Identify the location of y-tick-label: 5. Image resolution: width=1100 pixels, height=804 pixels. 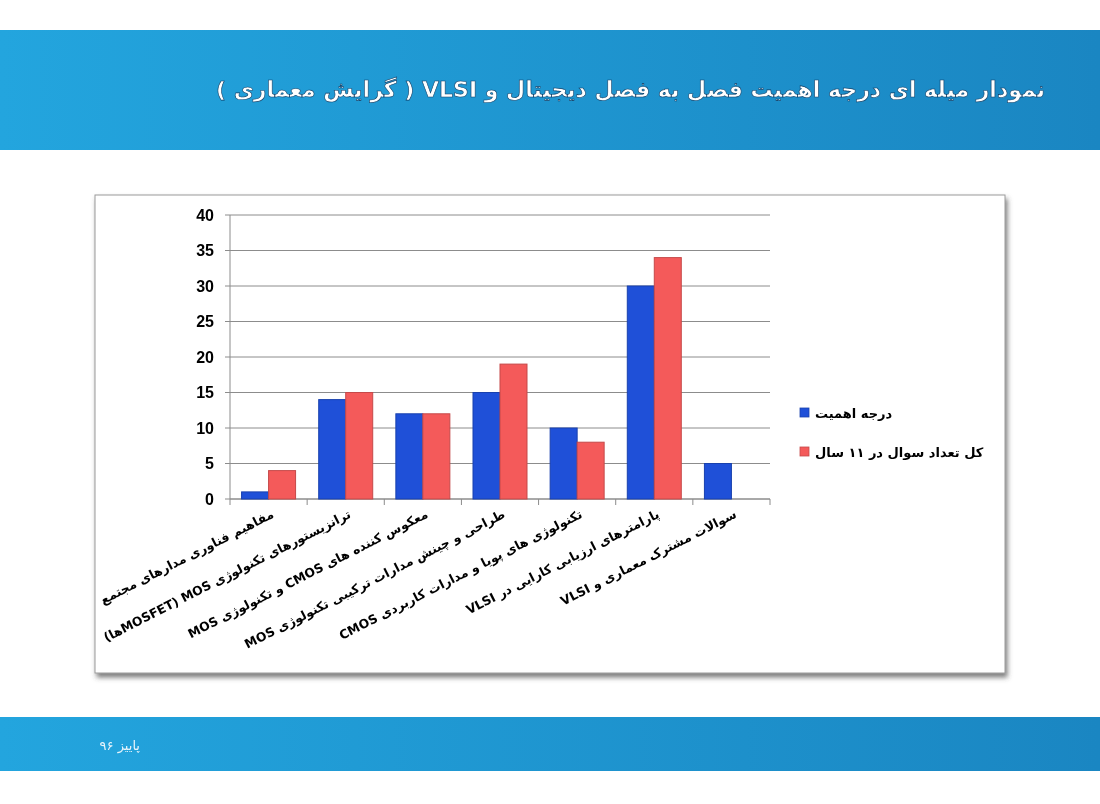
(210, 464).